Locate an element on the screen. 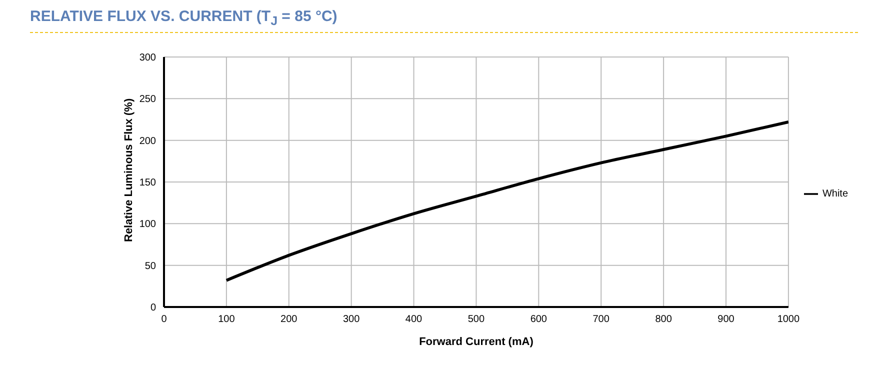  y-axis-title: Relative Luminous Flux (%) is located at coordinates (128, 170).